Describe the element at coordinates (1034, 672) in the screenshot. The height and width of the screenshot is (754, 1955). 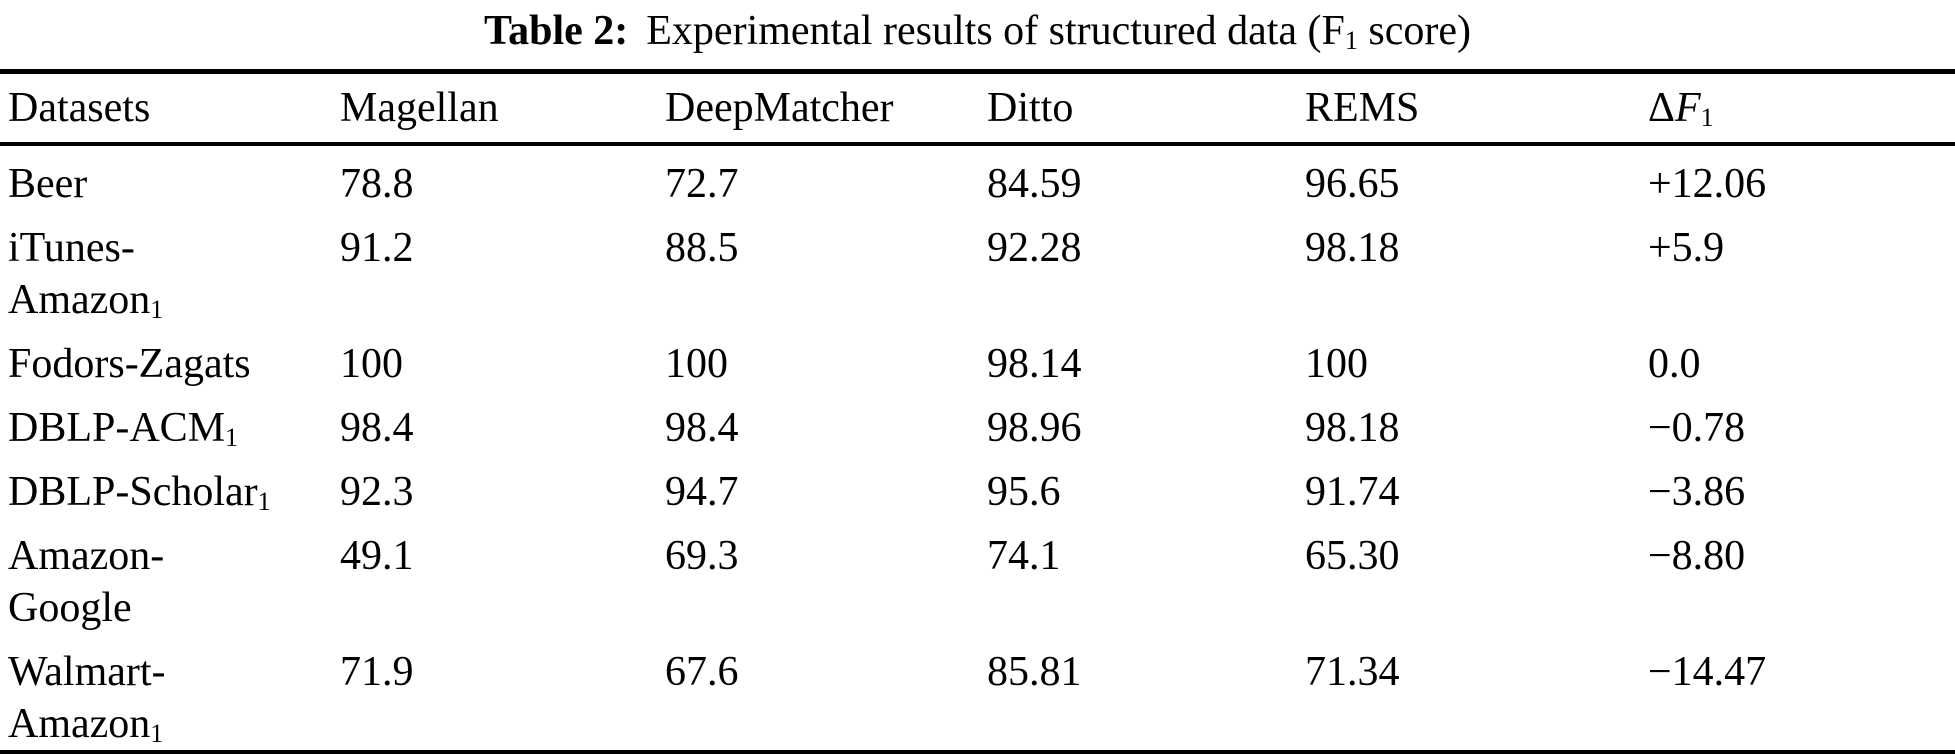
I see `value-cell-ditto: 85.81` at that location.